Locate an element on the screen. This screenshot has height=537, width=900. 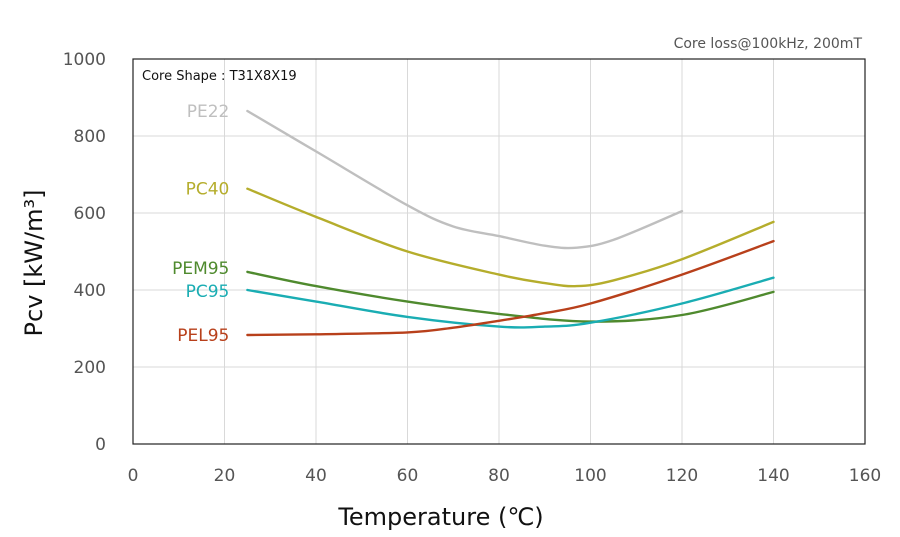
x-tick-label: 40 is located at coordinates (316, 476).